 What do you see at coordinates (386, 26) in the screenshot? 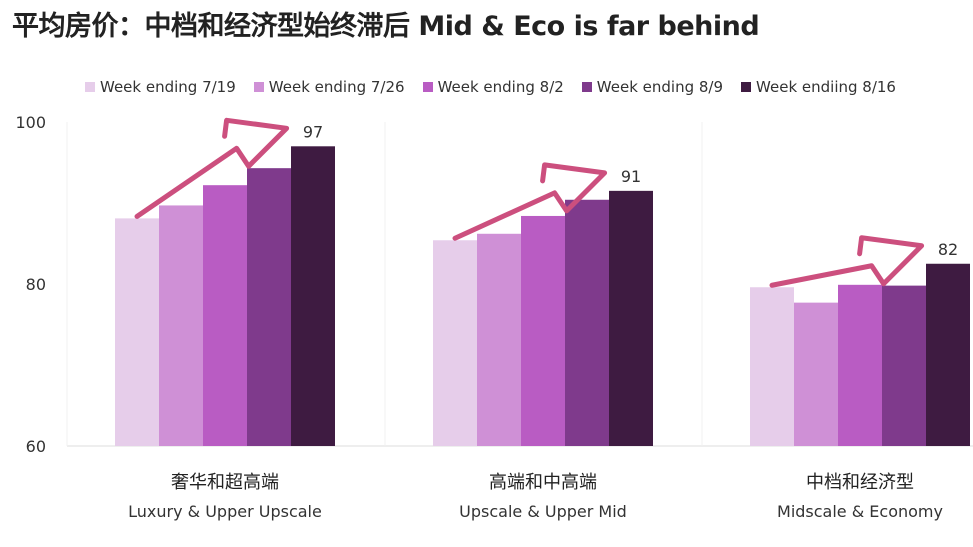
I see `chart-title: 平均房价：中档和经济型始终滞后 Mid & Eco is far behind` at bounding box center [386, 26].